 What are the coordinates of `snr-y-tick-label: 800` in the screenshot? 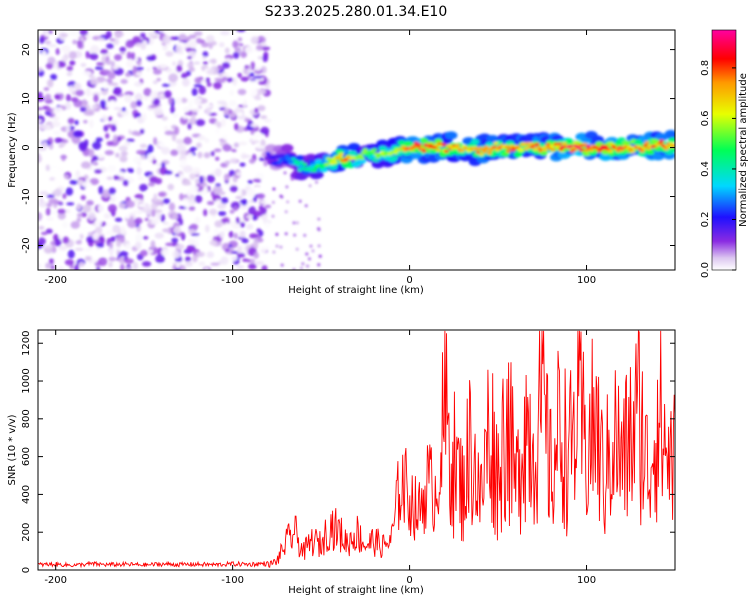 It's located at (26, 418).